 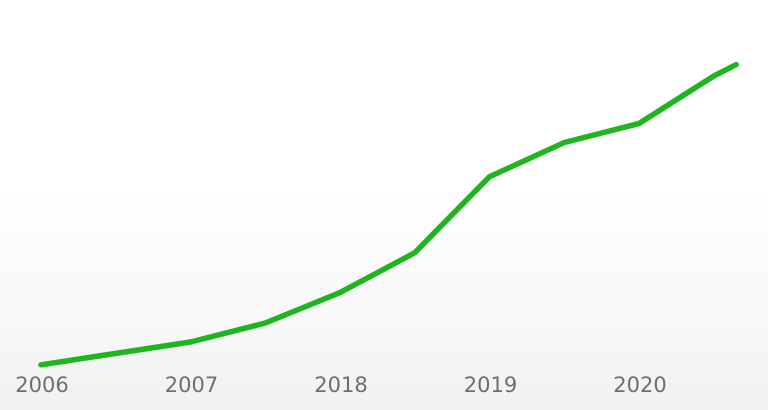 I want to click on x-tick-label-2007: 2007, so click(x=191, y=385).